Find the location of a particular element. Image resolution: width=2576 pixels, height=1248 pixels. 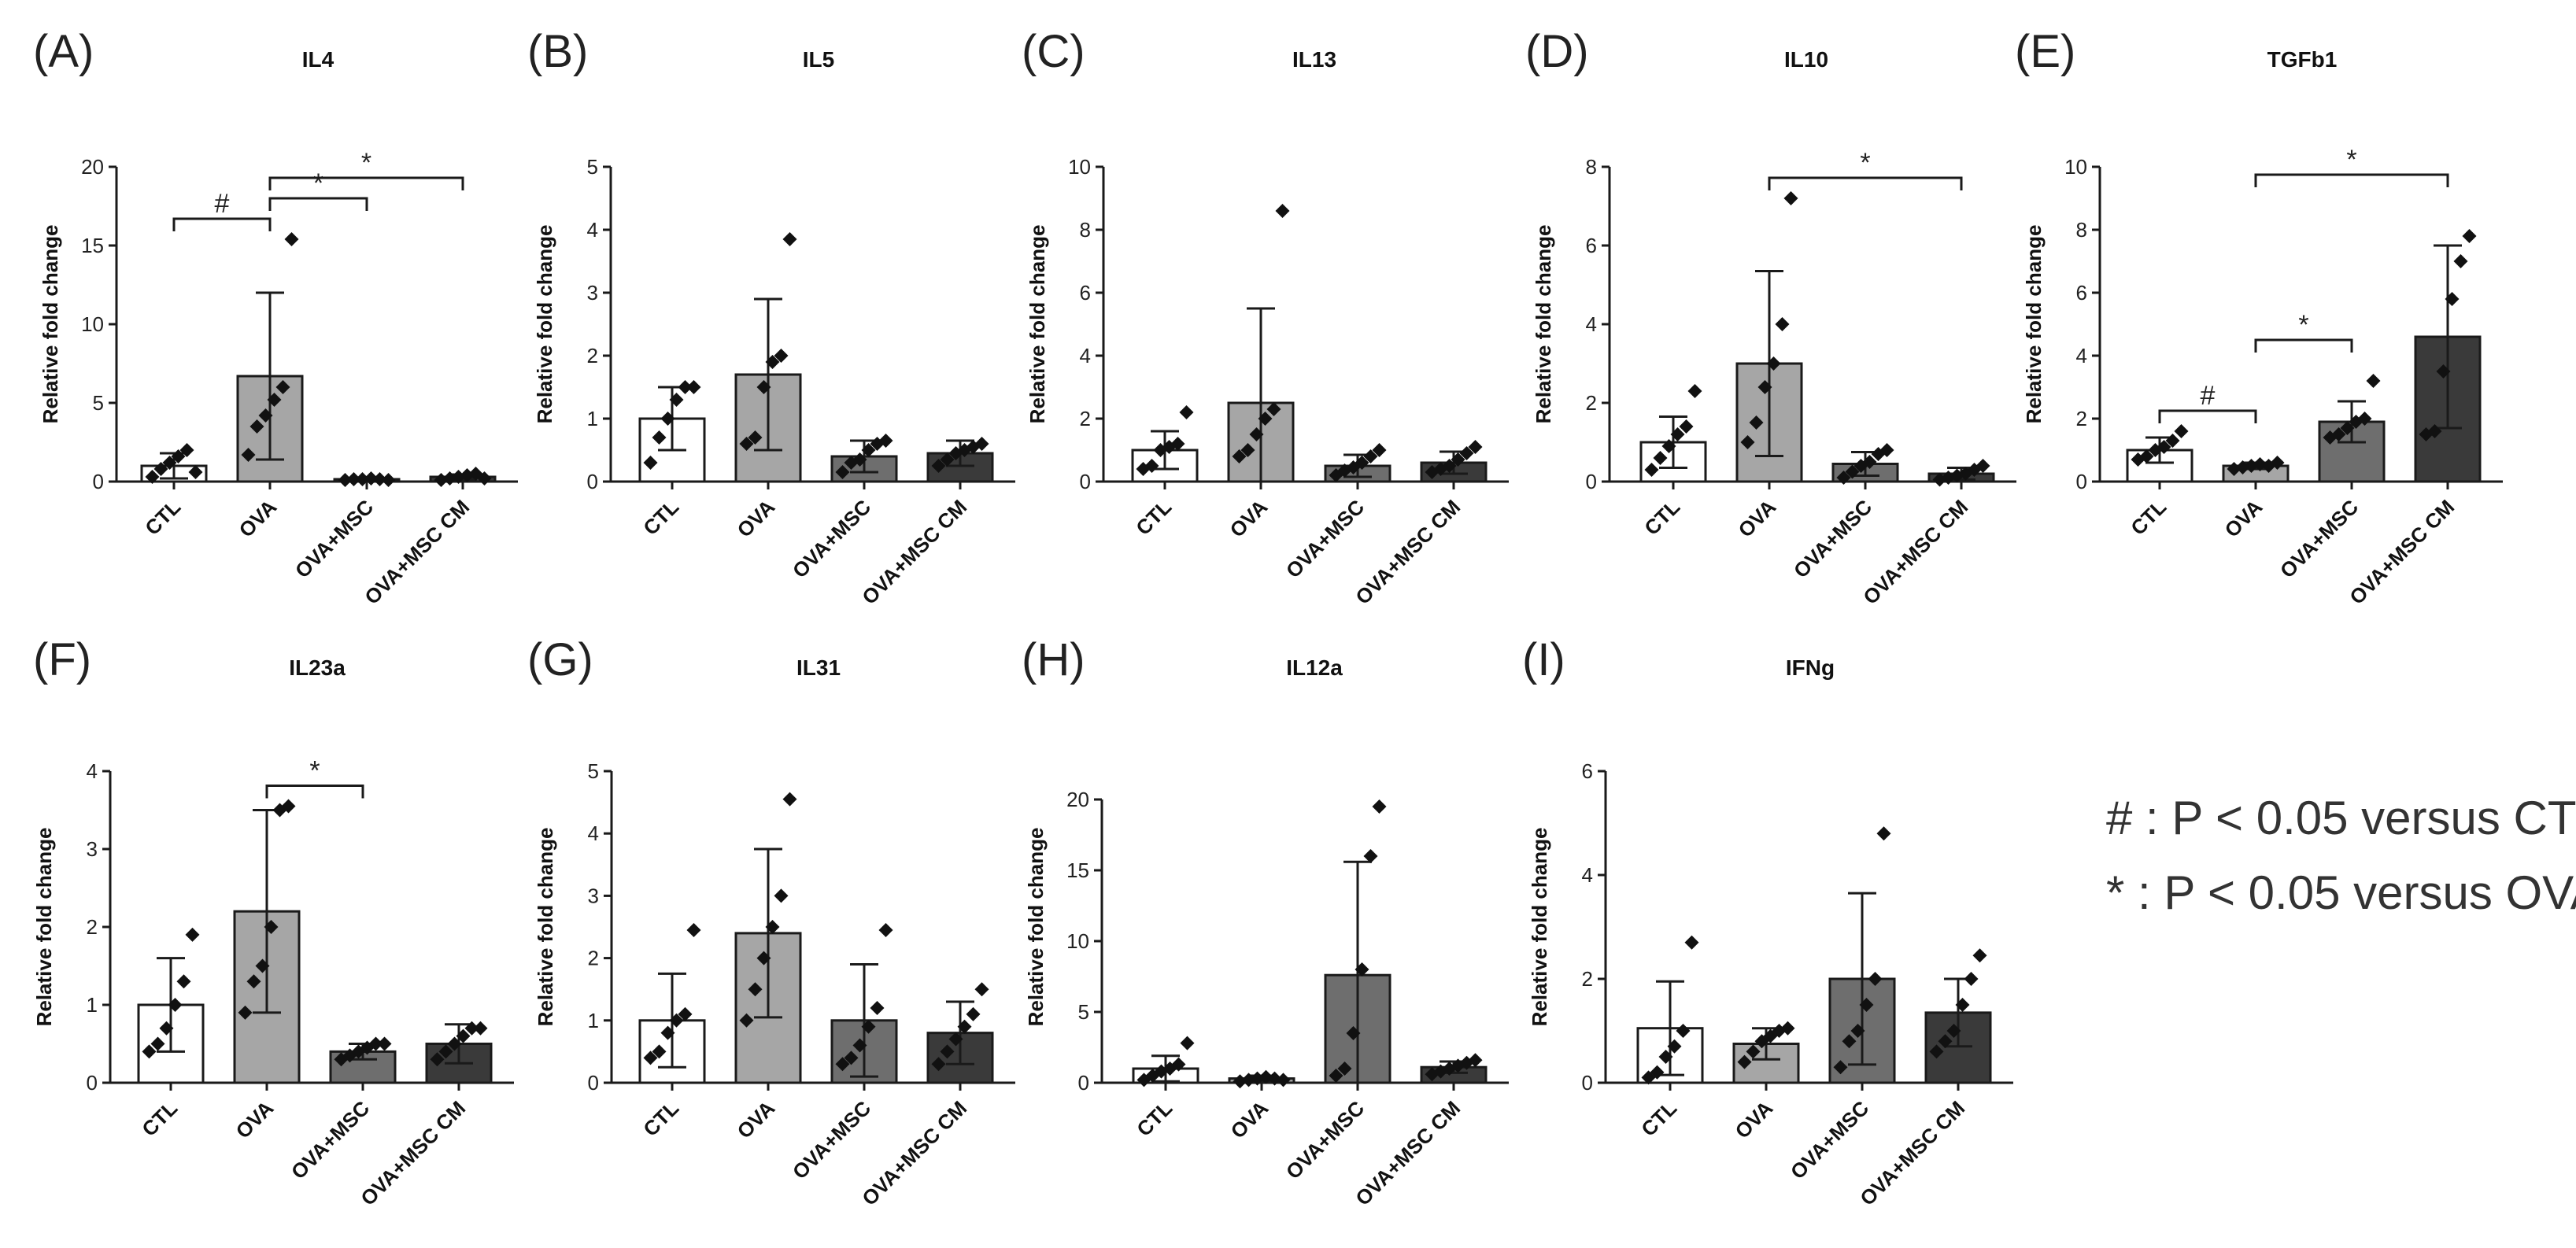

panel-label: (E) is located at coordinates (2045, 51).